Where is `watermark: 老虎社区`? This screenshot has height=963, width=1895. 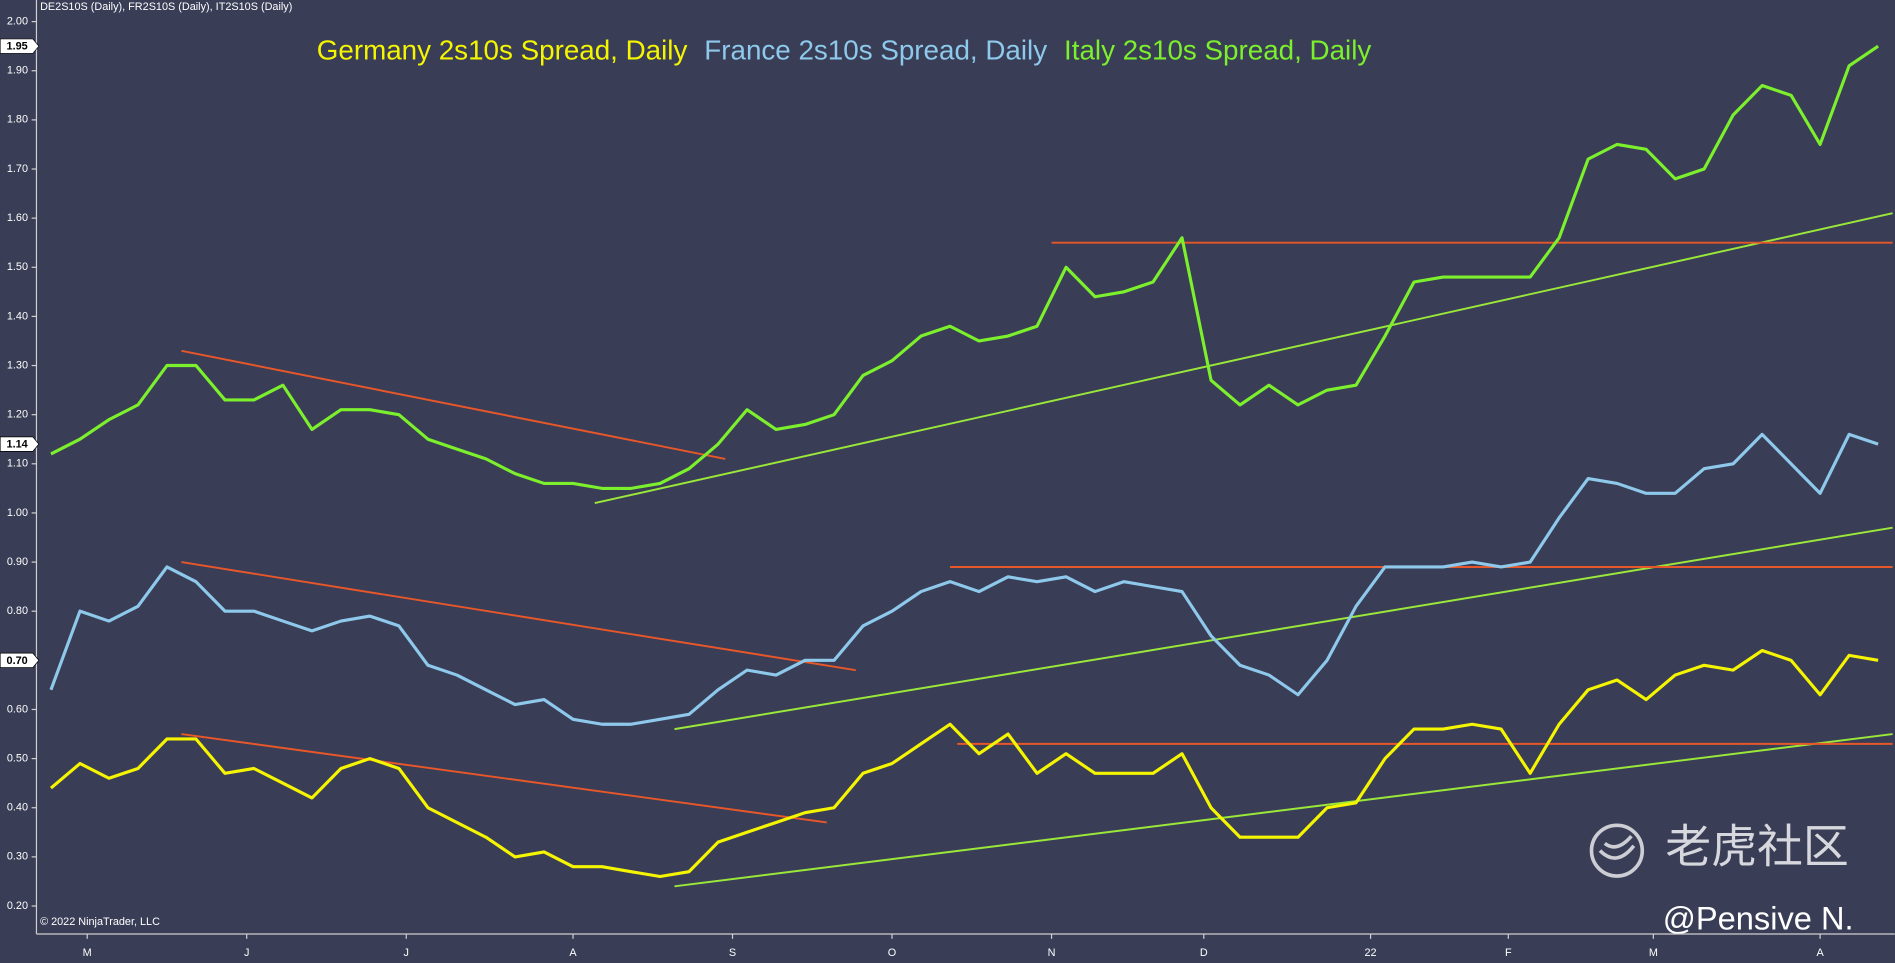 watermark: 老虎社区 is located at coordinates (1757, 847).